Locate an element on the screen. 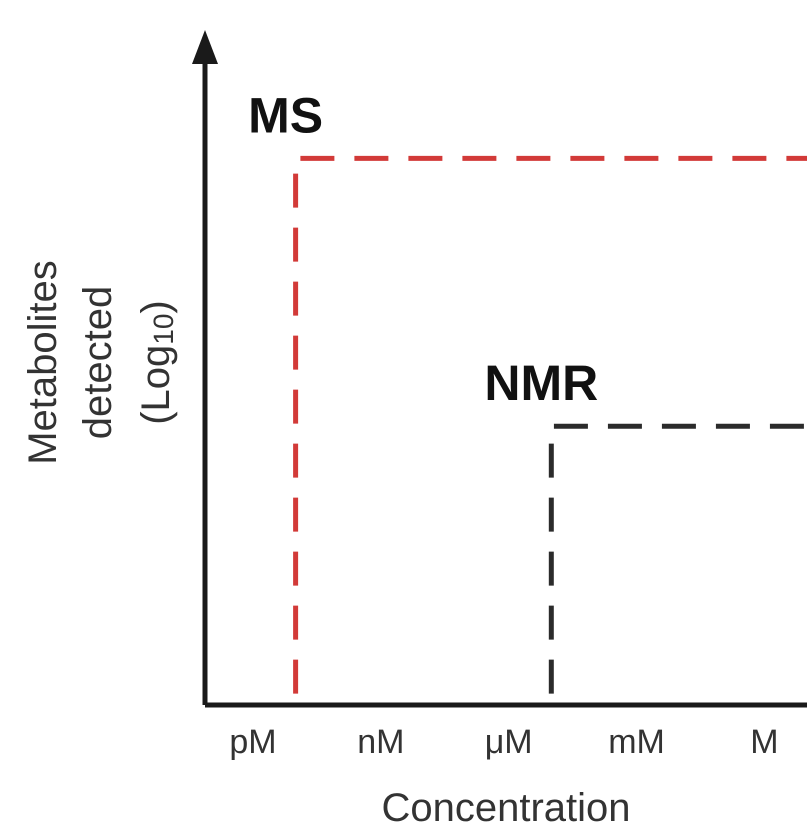  x-axis-title: Concentration is located at coordinates (506, 808).